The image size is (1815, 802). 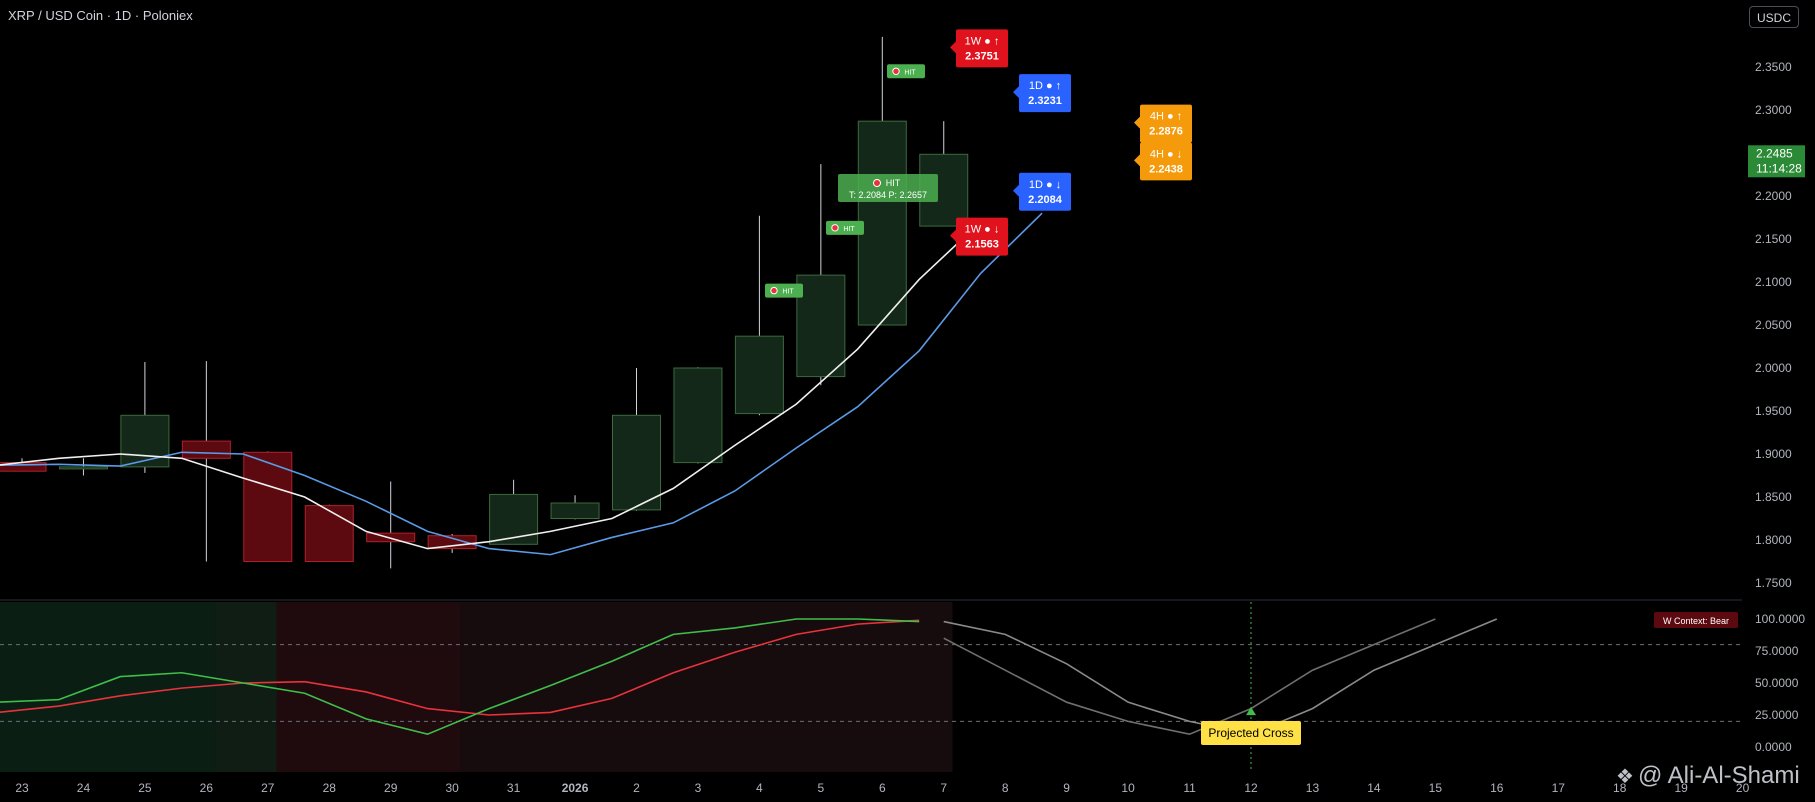 What do you see at coordinates (1497, 788) in the screenshot?
I see `time-axis-tick: 16` at bounding box center [1497, 788].